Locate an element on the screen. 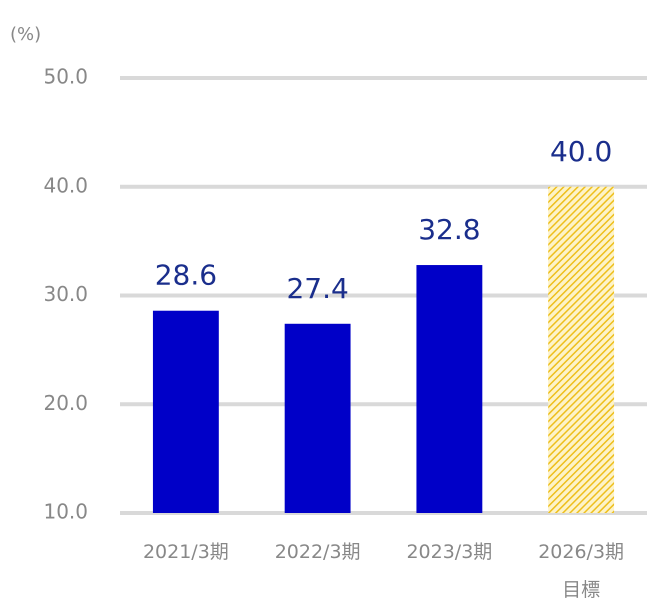 The height and width of the screenshot is (609, 647). x-tick-label: 2023/3期 is located at coordinates (449, 552).